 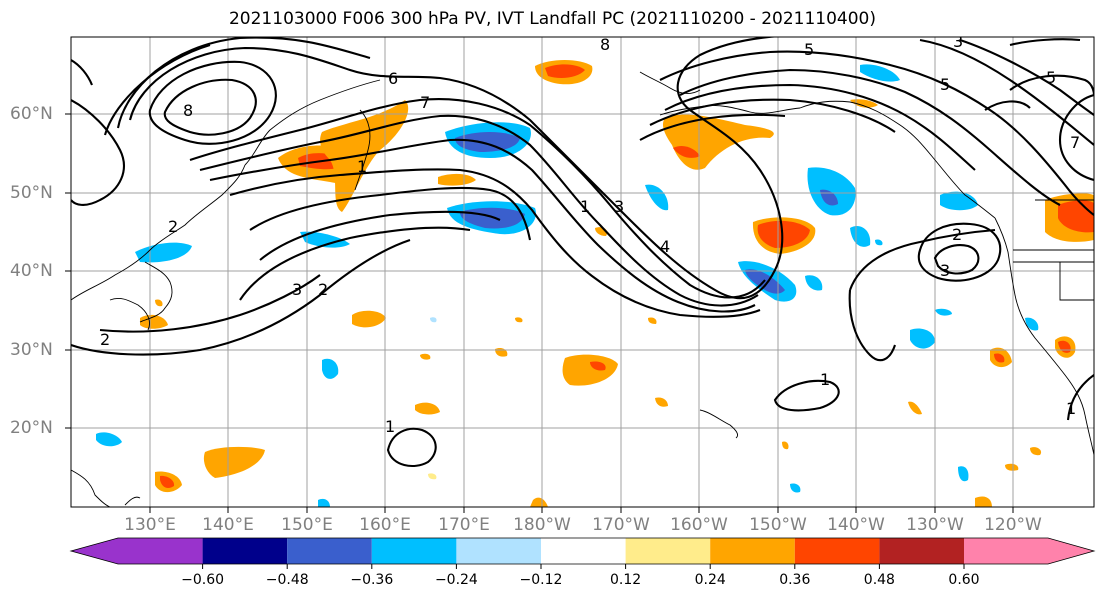 What do you see at coordinates (31, 350) in the screenshot?
I see `lat-label: 30°N` at bounding box center [31, 350].